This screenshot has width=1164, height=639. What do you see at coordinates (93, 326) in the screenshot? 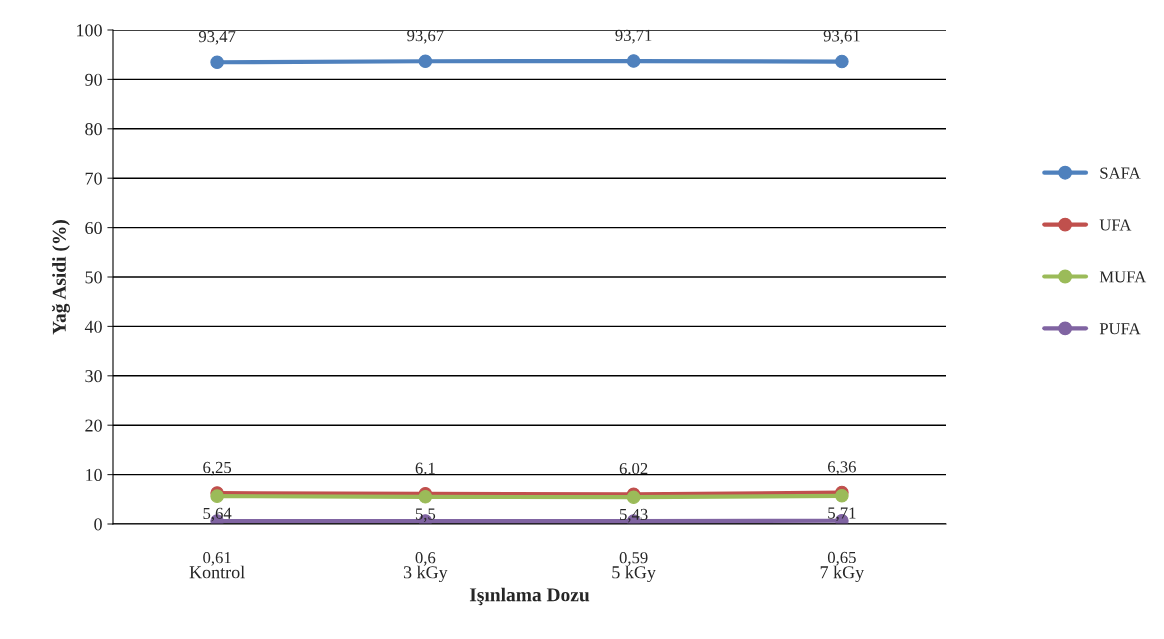
I see `y-tick-label: 40` at bounding box center [93, 326].